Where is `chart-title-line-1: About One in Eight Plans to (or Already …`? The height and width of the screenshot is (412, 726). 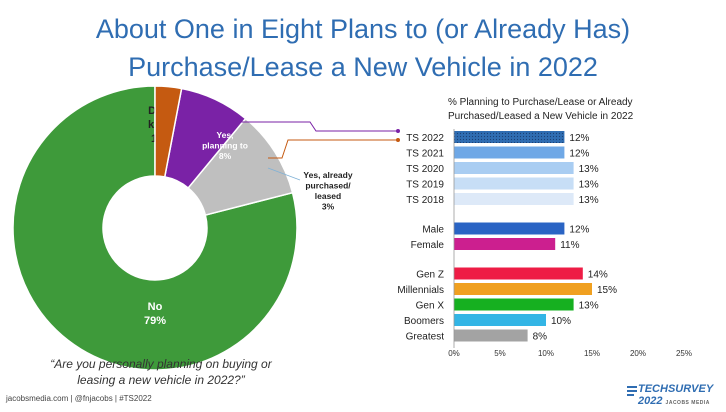
chart-title-line-1: About One in Eight Plans to (or Already … is located at coordinates (363, 29).